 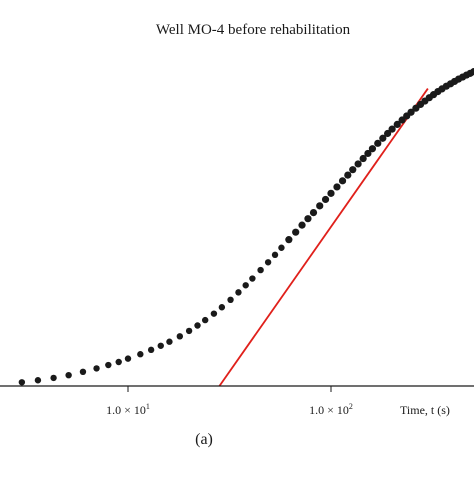 What do you see at coordinates (204, 439) in the screenshot?
I see `panel-label: (a)` at bounding box center [204, 439].